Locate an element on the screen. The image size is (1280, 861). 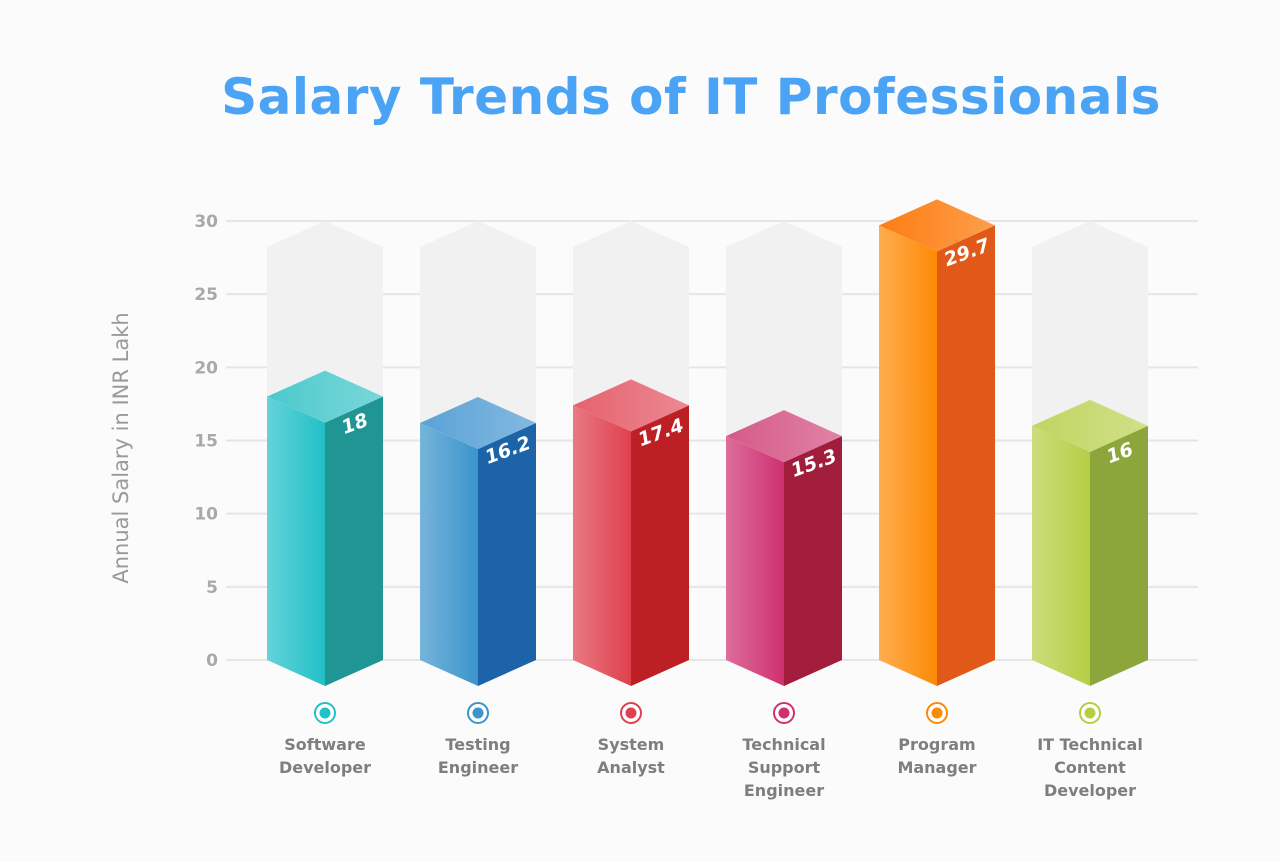
chart-title: Salary Trends of IT Professionals is located at coordinates (691, 97).